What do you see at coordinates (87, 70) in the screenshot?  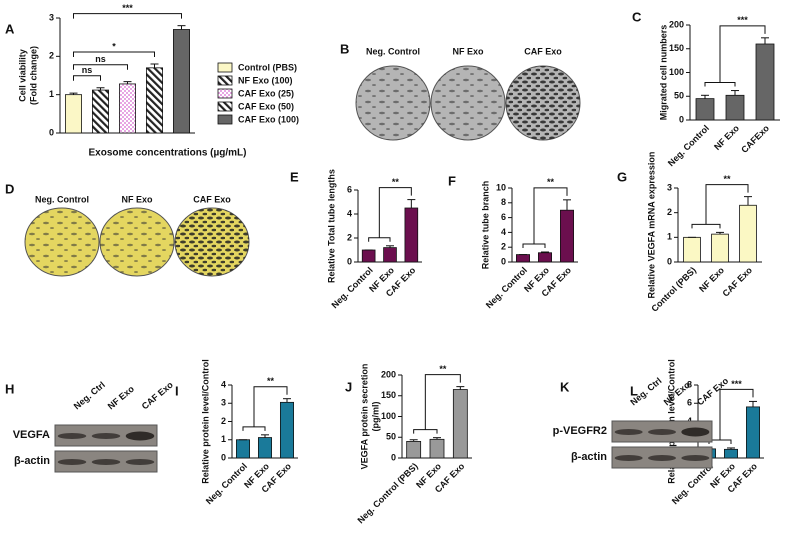 I see `significance: ns` at bounding box center [87, 70].